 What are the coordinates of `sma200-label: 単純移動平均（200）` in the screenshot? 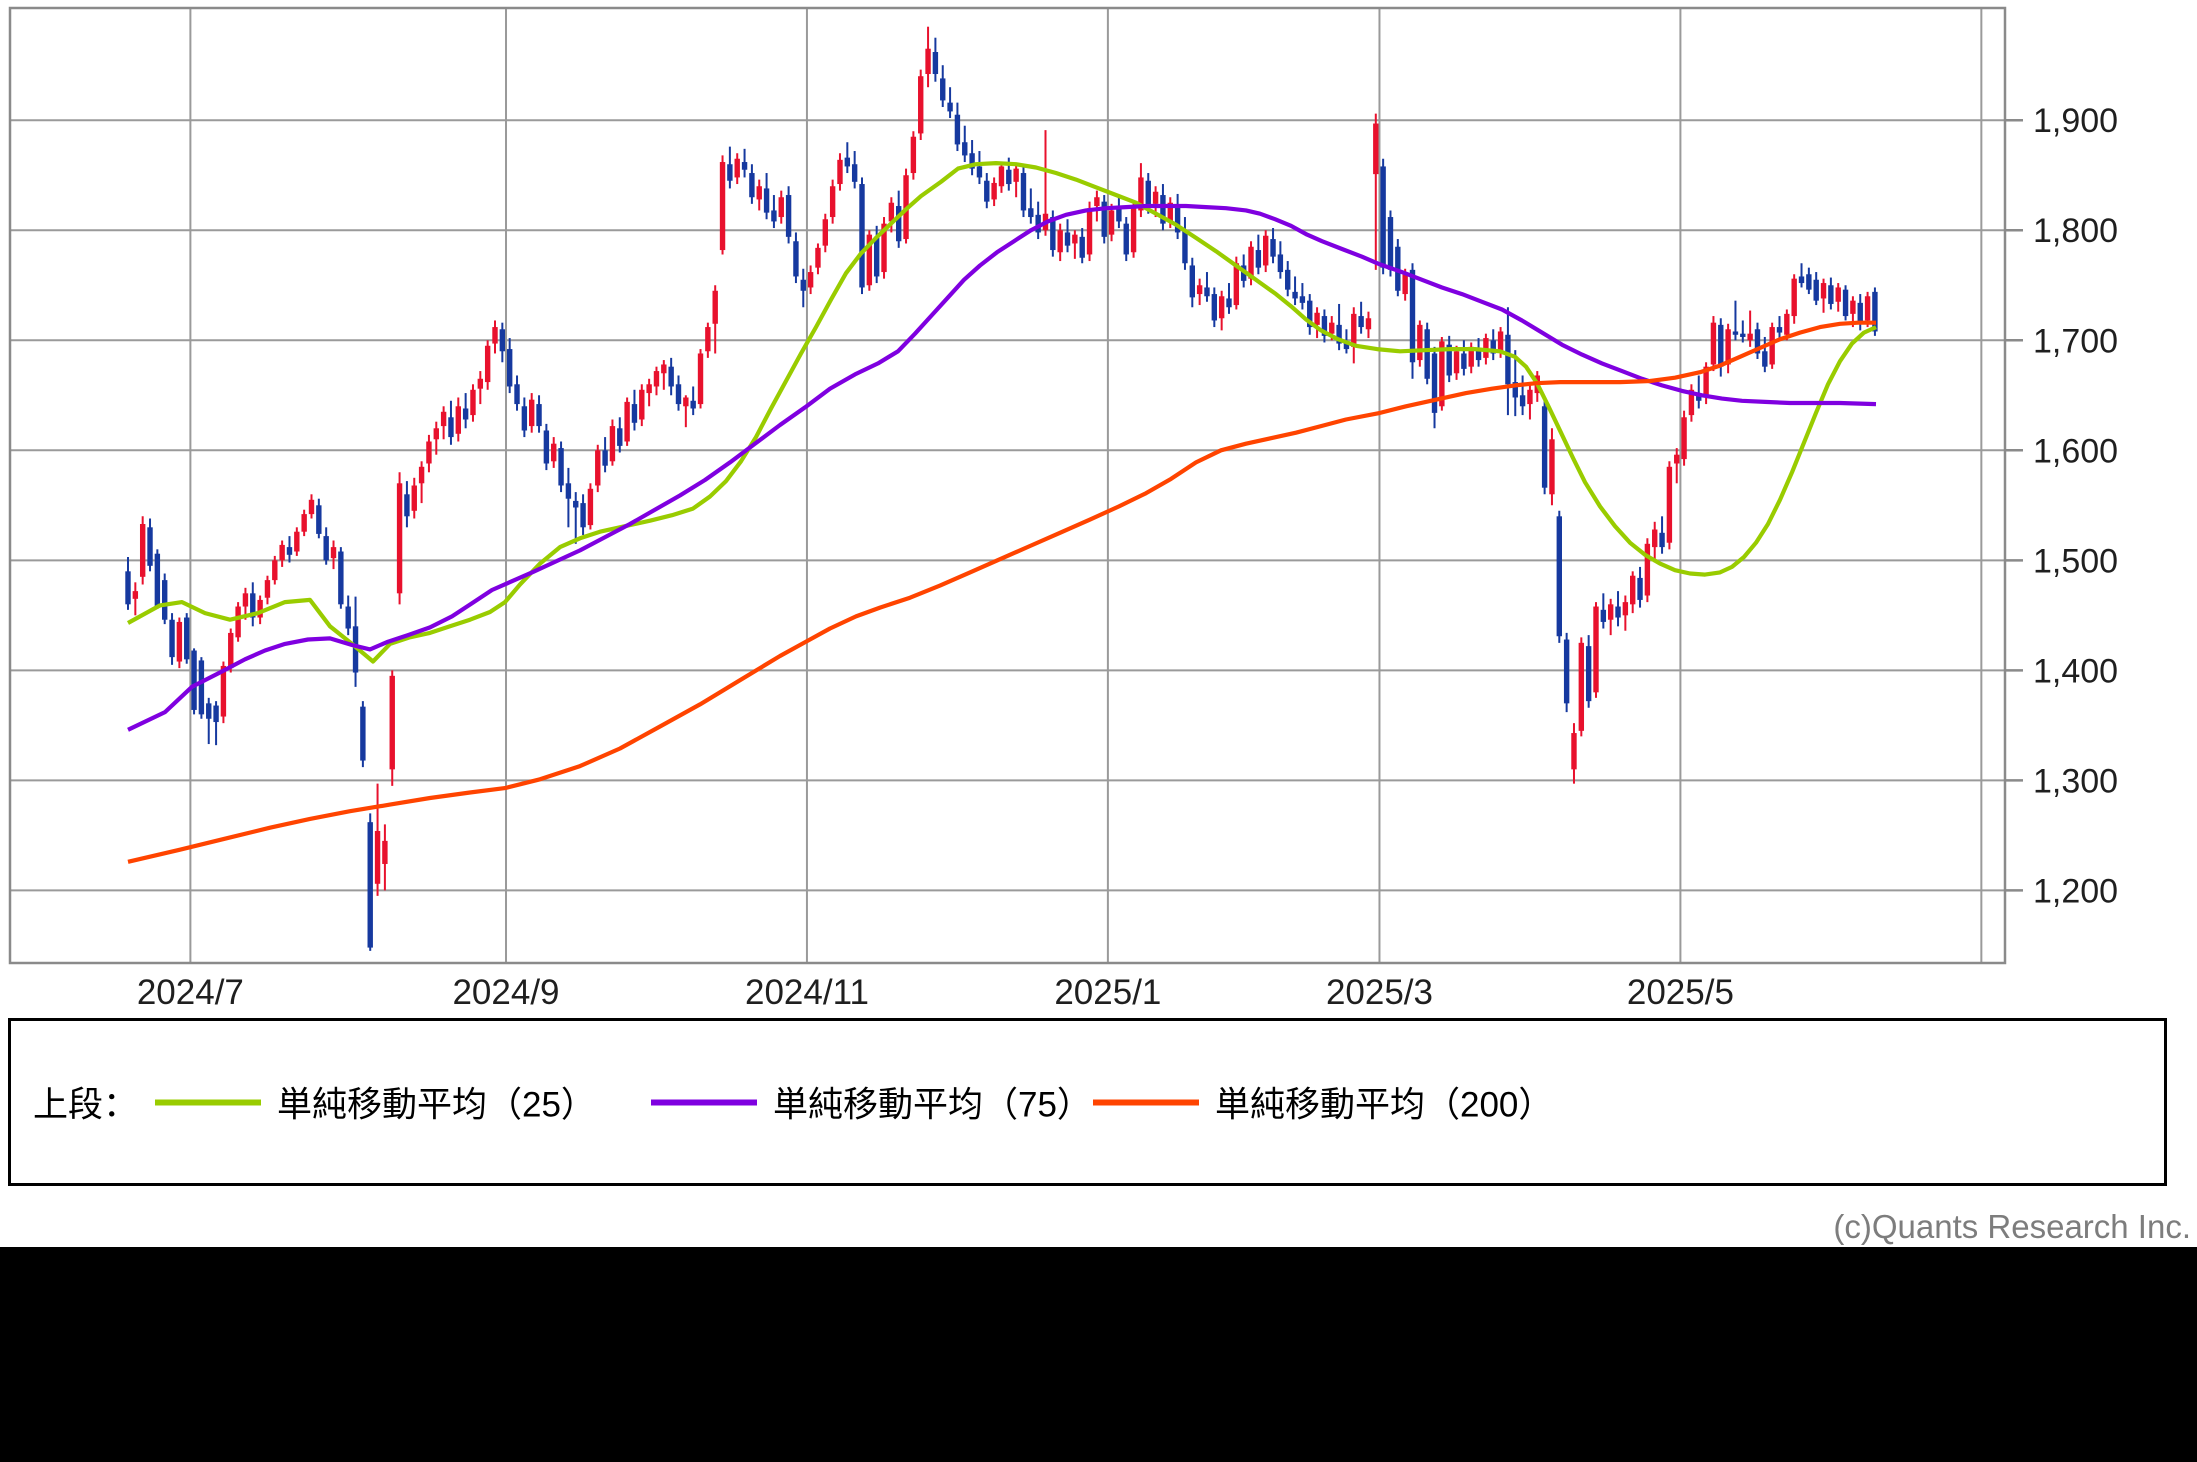 It's located at (1384, 1105).